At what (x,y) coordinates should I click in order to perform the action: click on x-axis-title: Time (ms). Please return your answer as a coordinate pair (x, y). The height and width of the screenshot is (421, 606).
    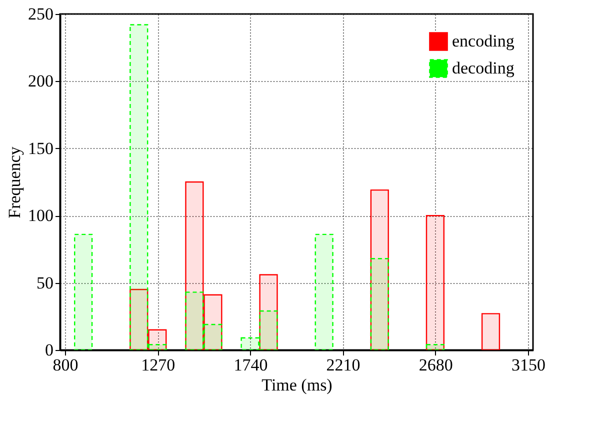
    Looking at the image, I should click on (297, 385).